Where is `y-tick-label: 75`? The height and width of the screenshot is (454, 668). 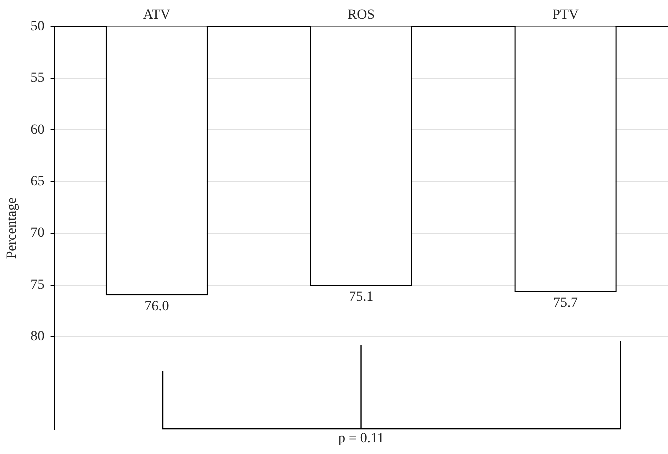
y-tick-label: 75 is located at coordinates (37, 285).